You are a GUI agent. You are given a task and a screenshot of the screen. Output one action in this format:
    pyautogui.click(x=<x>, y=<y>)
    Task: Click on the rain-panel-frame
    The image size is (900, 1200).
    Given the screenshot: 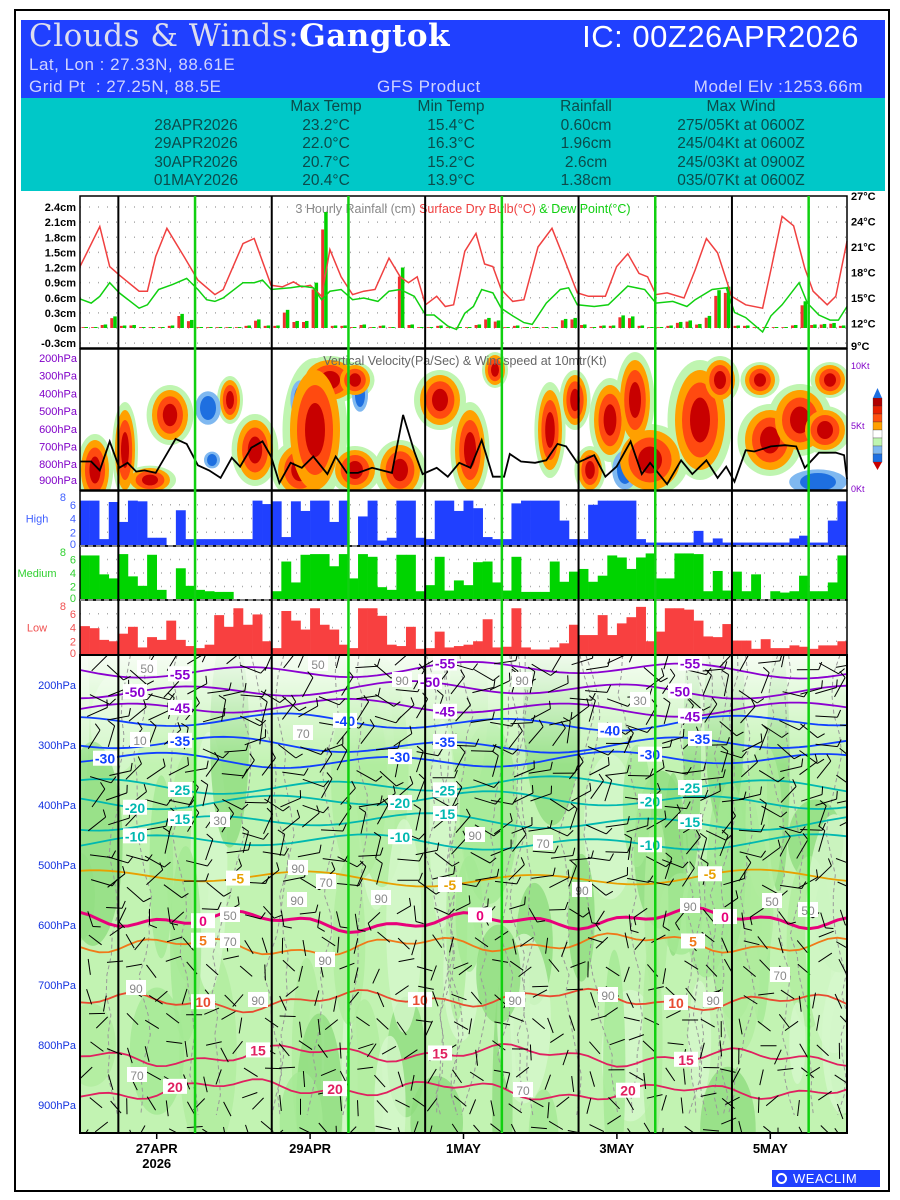 What is the action you would take?
    pyautogui.click(x=463, y=272)
    